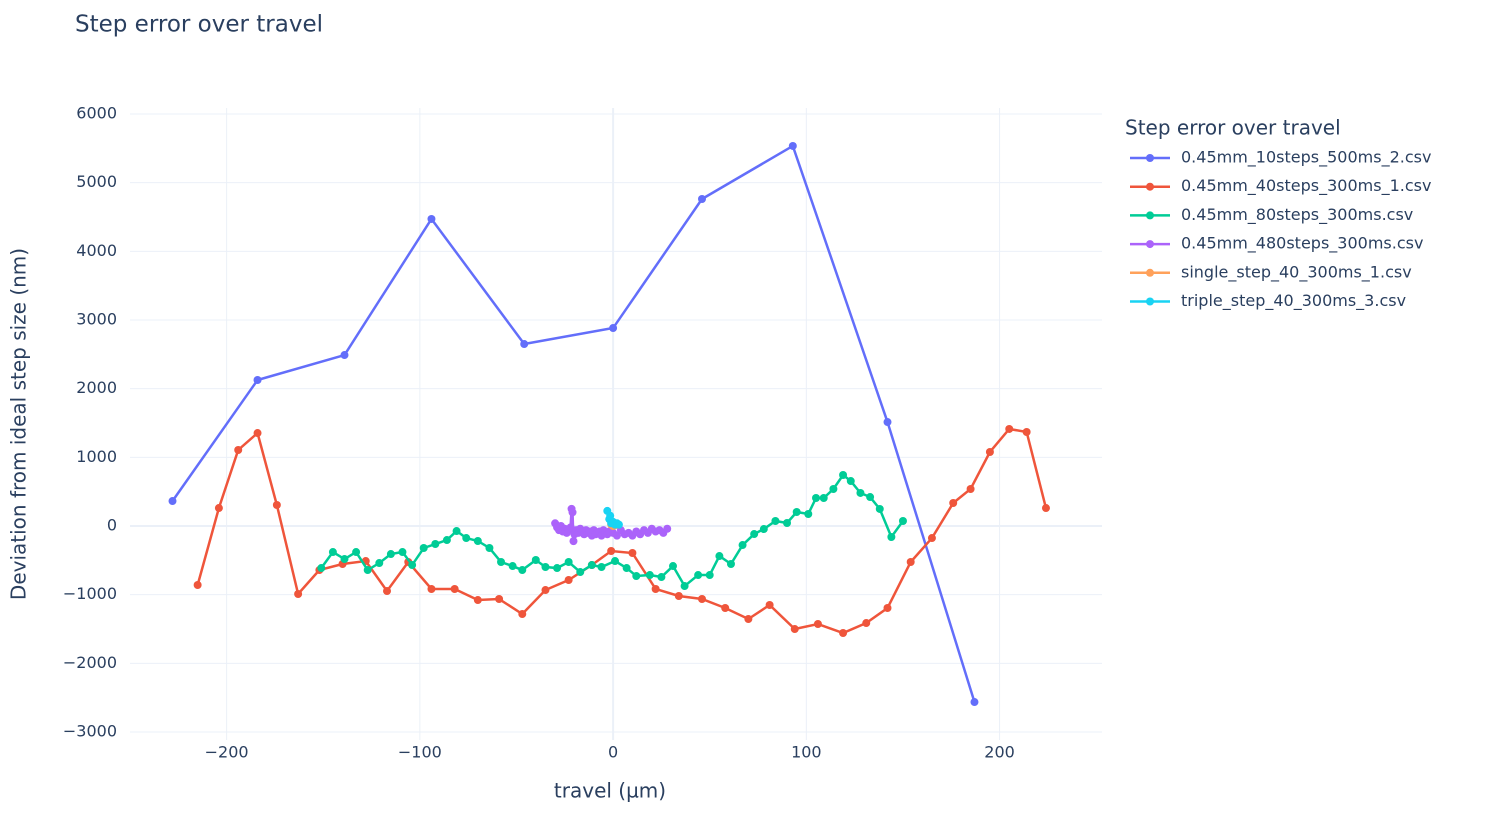  Describe the element at coordinates (96, 456) in the screenshot. I see `y-tick-label: 1000` at that location.